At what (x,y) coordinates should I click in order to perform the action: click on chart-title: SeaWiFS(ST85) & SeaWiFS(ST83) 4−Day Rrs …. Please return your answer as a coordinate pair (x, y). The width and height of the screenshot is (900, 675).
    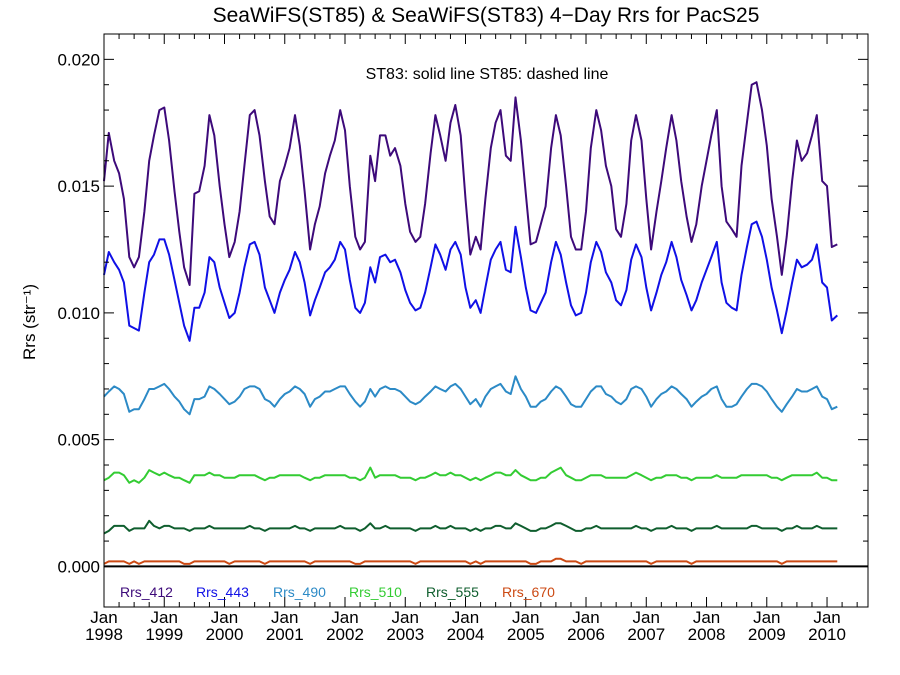
    Looking at the image, I should click on (486, 15).